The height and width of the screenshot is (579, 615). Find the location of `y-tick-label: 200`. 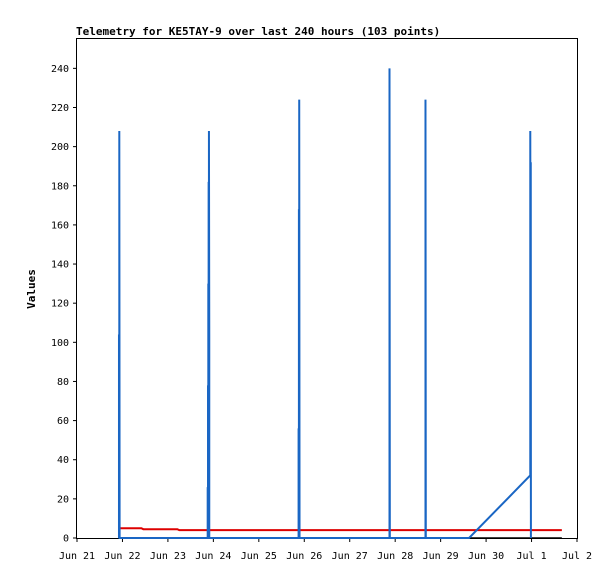

y-tick-label: 200 is located at coordinates (60, 147).